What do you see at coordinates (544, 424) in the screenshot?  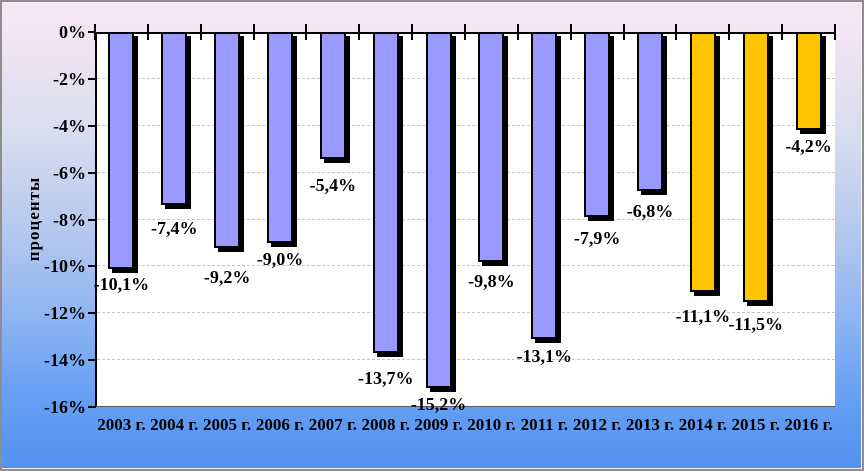 I see `x-tick-label: 2011 г.` at bounding box center [544, 424].